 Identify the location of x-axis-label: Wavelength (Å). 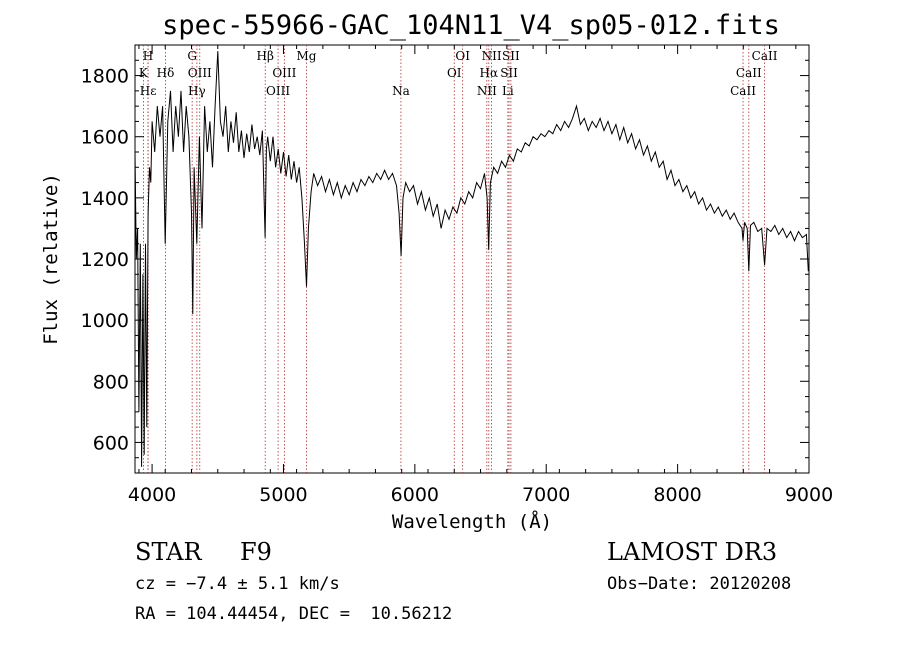
(472, 521).